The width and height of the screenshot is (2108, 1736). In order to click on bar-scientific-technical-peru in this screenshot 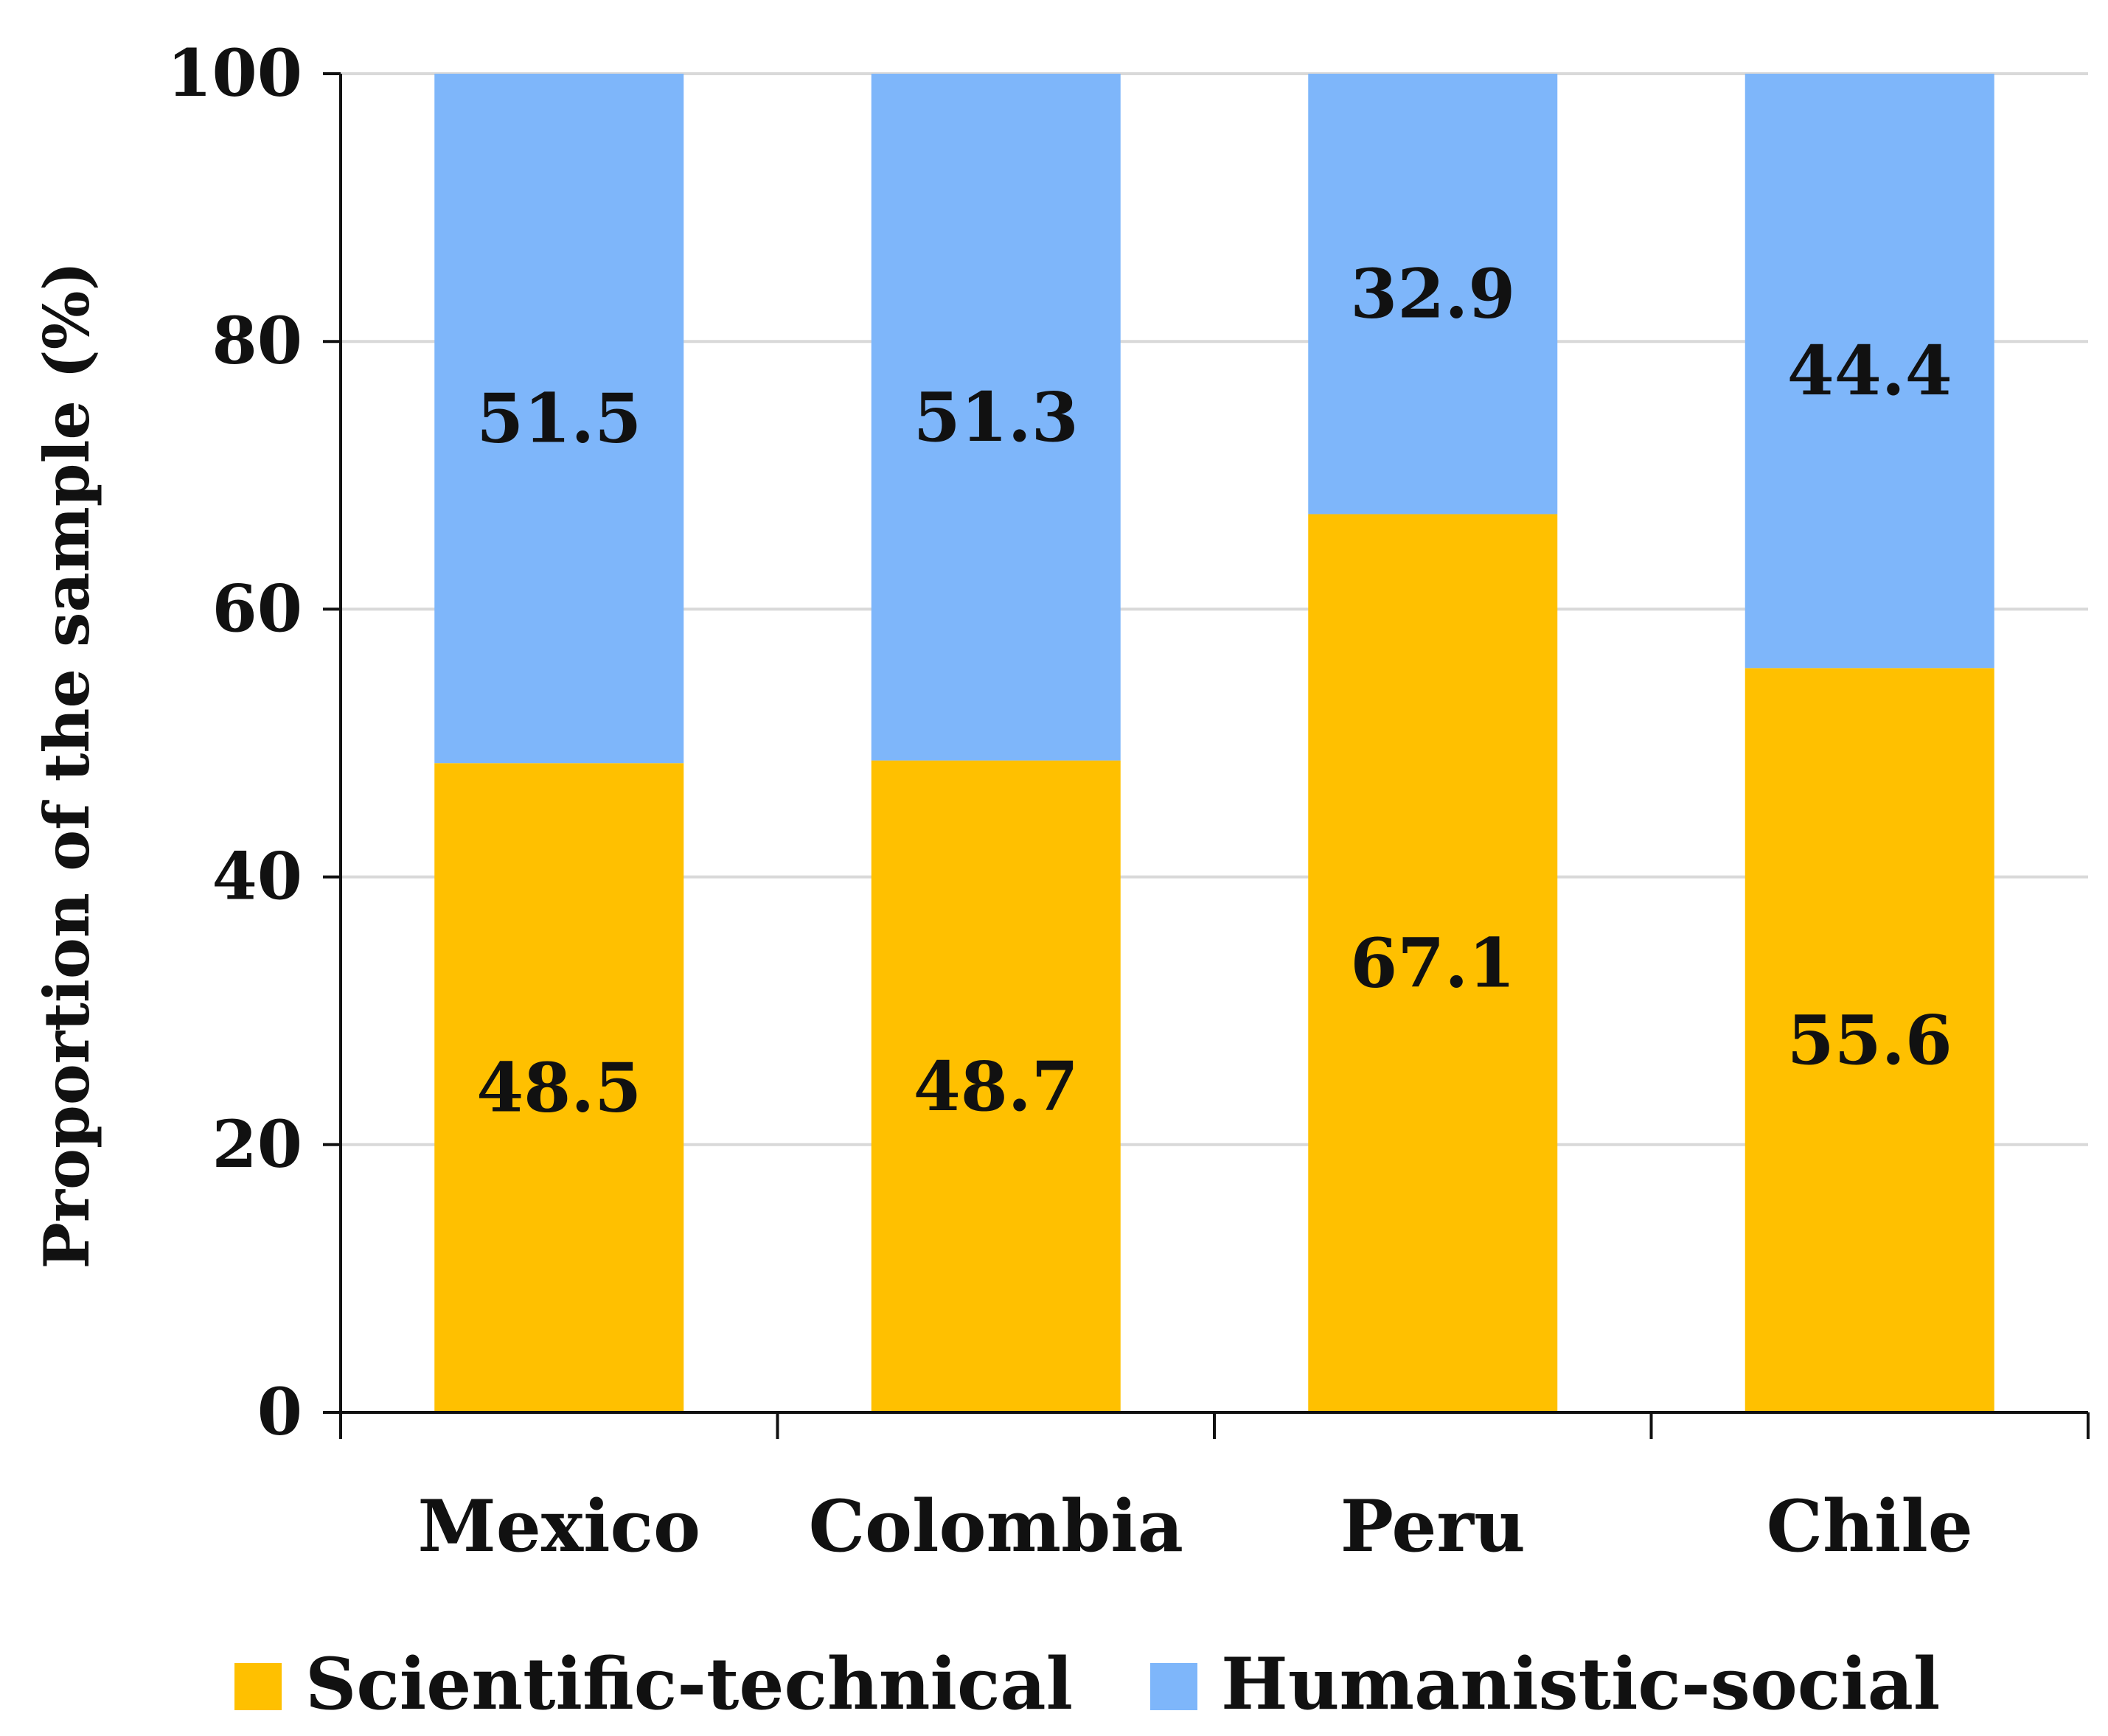, I will do `click(1433, 963)`.